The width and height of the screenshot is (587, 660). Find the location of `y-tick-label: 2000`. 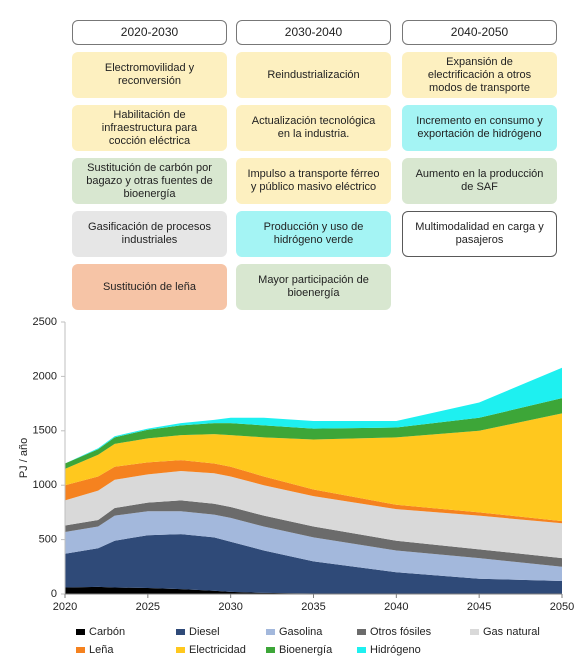

y-tick-label: 2000 is located at coordinates (45, 376).